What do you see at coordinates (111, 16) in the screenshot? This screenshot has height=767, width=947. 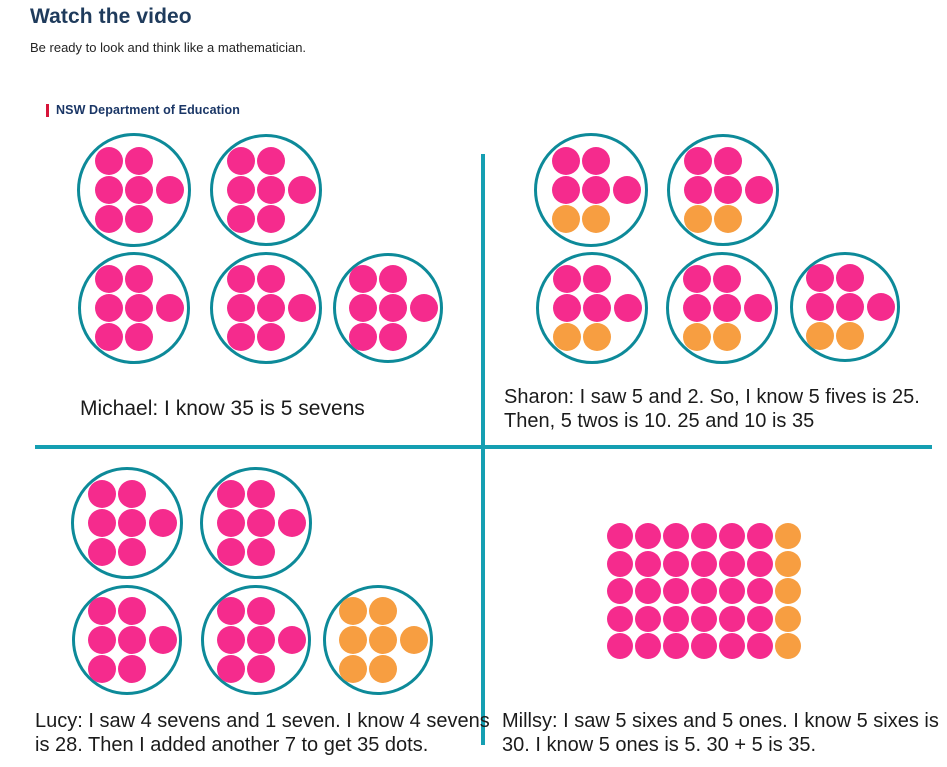 I see `page-title: Watch the video` at bounding box center [111, 16].